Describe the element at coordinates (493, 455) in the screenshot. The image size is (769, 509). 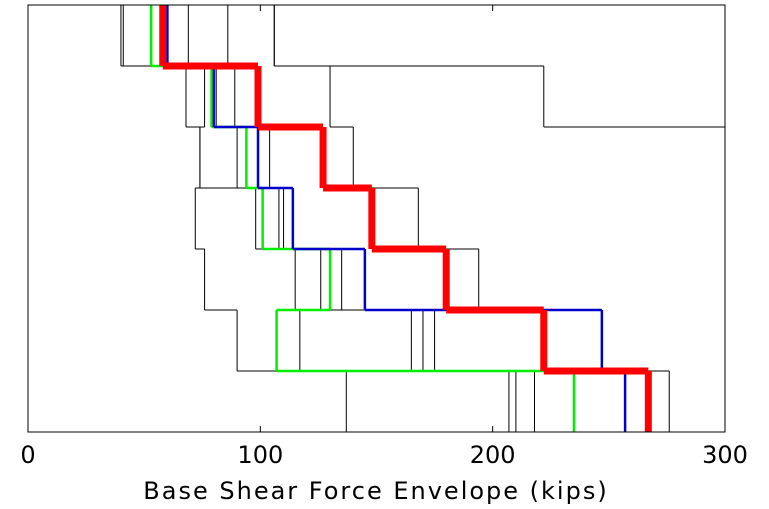
I see `x-tick-label: 200` at that location.